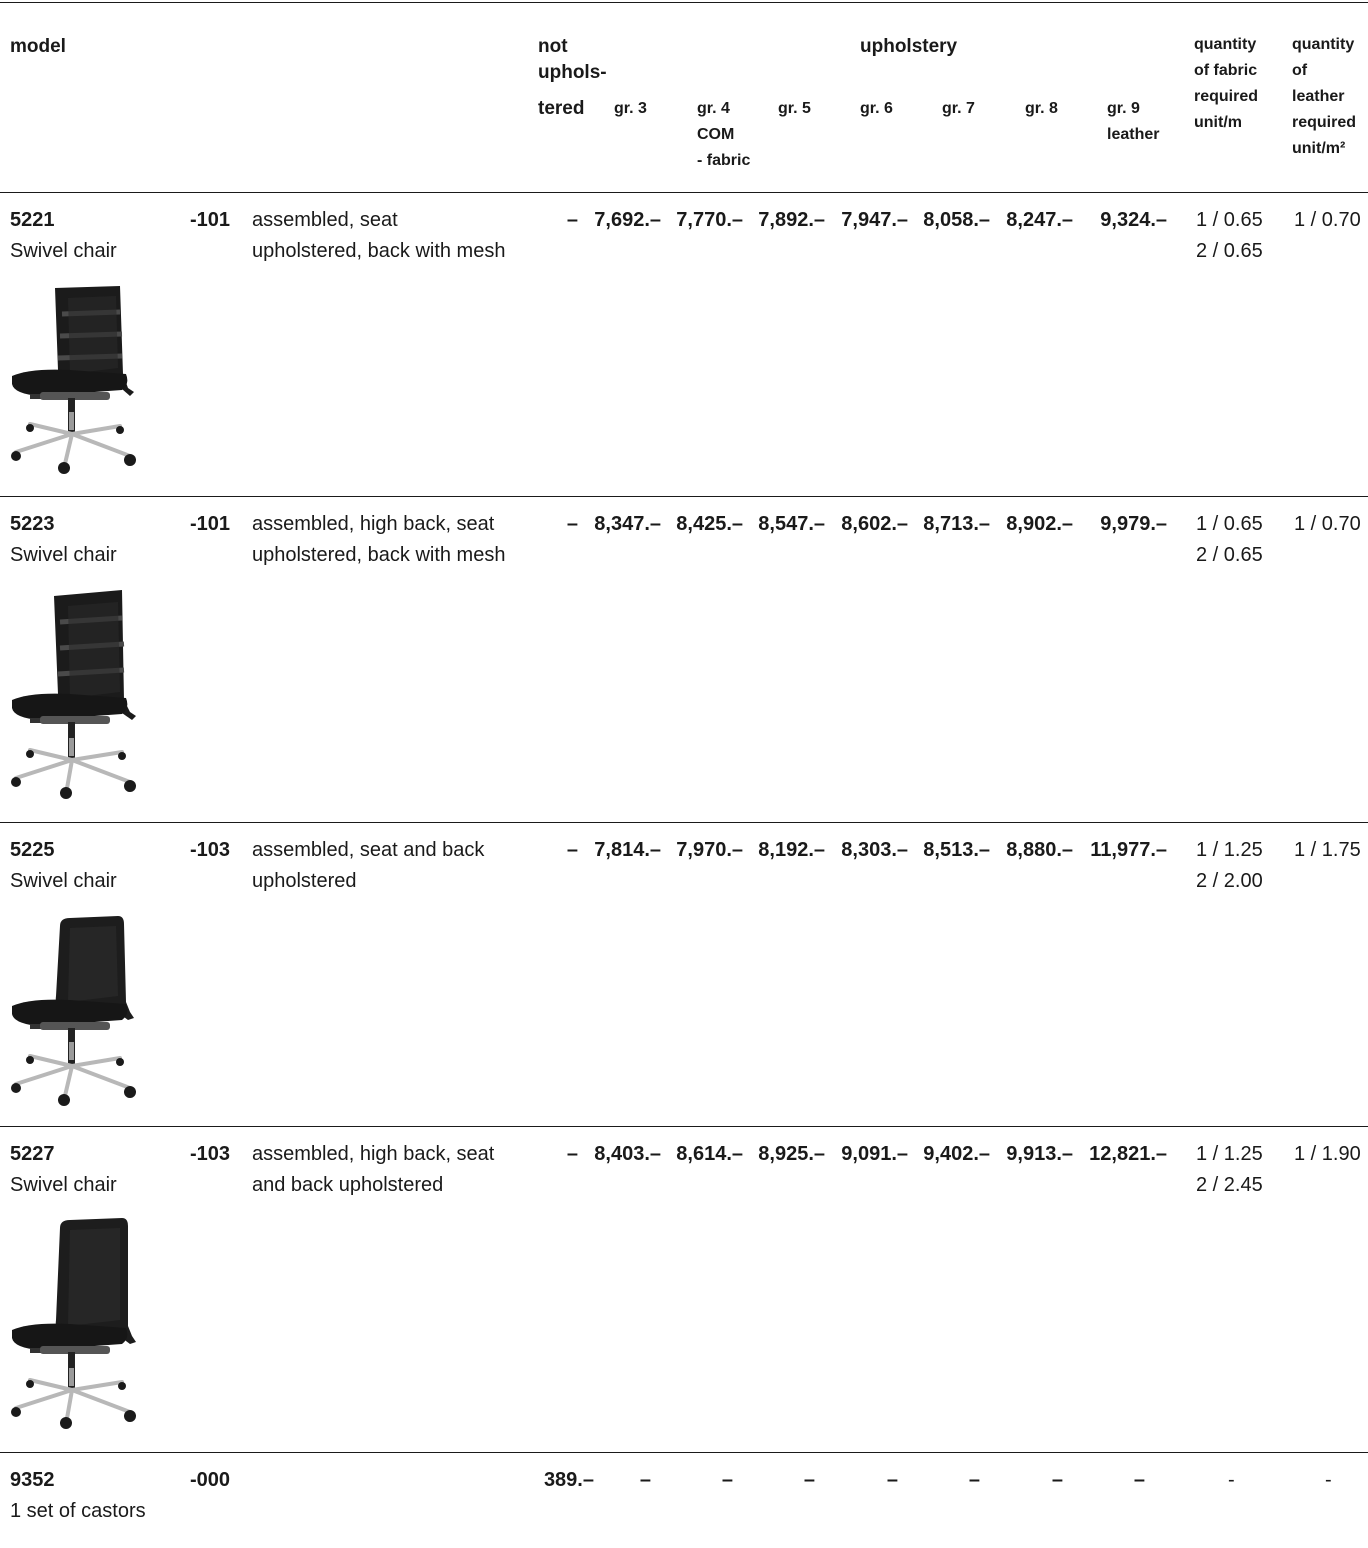 Image resolution: width=1368 pixels, height=1548 pixels. What do you see at coordinates (73, 380) in the screenshot?
I see `chair-image-mesh-low` at bounding box center [73, 380].